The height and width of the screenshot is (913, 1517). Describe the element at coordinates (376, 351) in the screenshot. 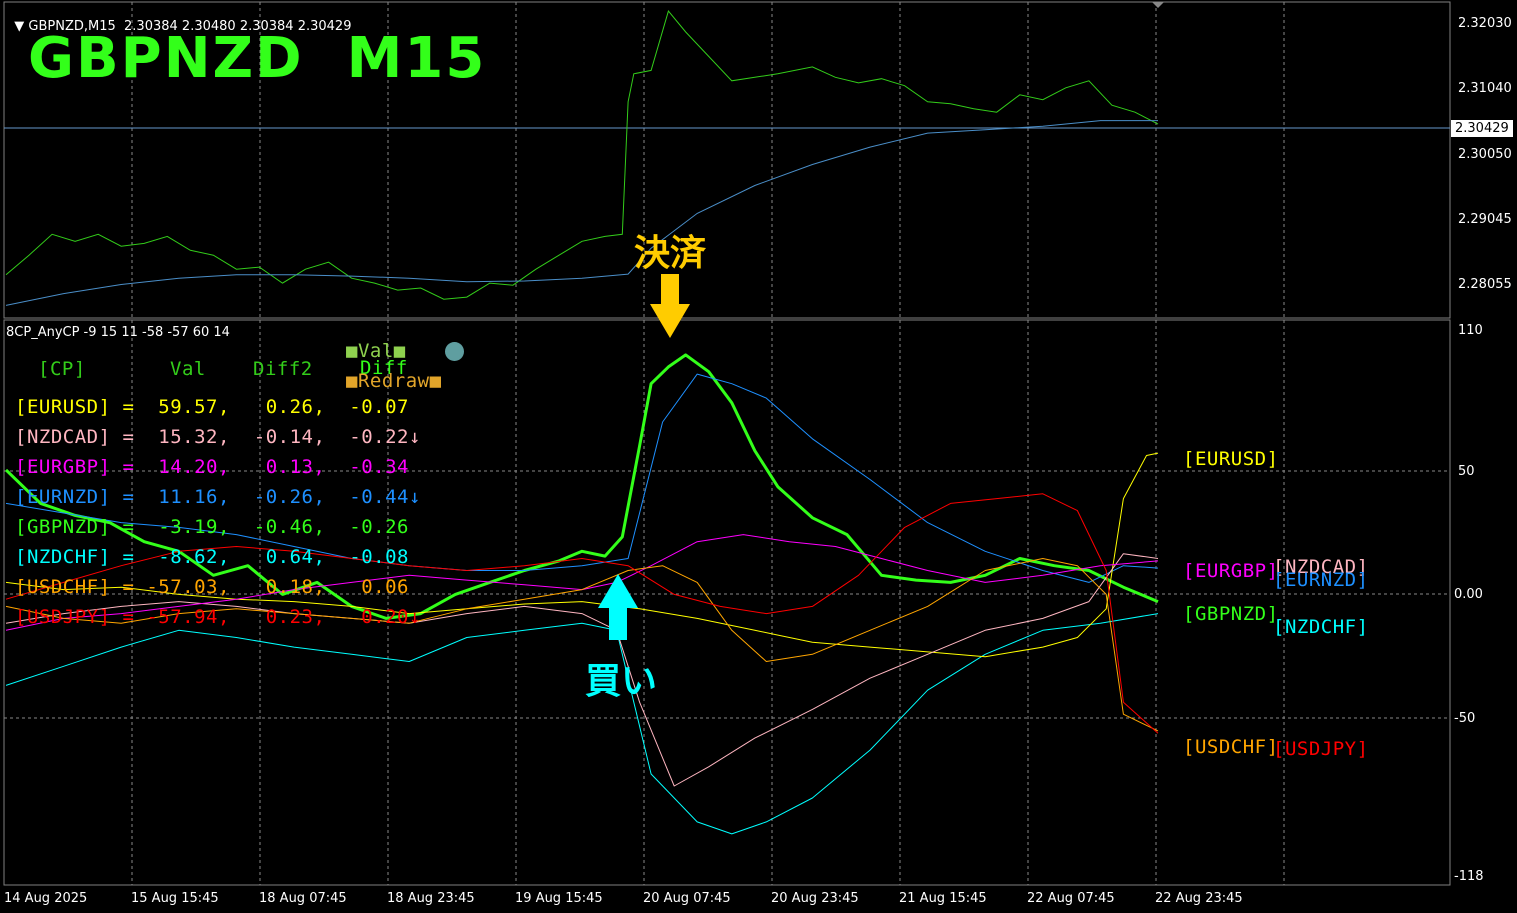

I see `val-button: ■Val■` at that location.